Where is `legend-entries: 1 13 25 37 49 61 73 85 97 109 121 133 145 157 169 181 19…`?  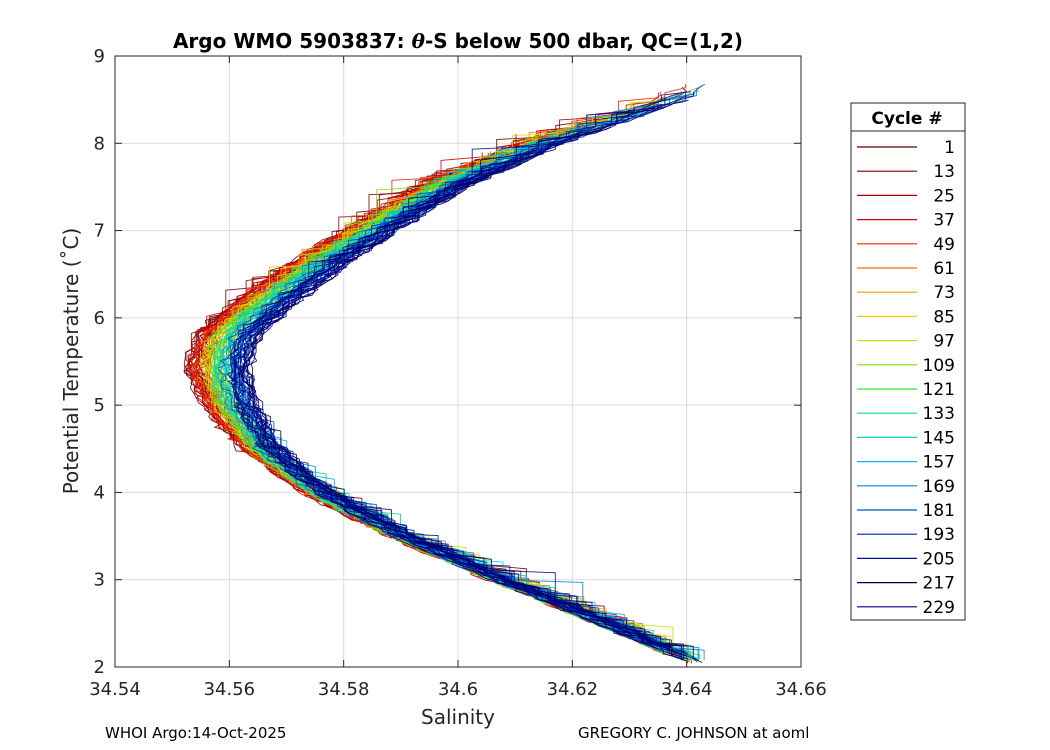
legend-entries: 1 13 25 37 49 61 73 85 97 109 121 133 145 157 169 181 19… is located at coordinates (906, 378).